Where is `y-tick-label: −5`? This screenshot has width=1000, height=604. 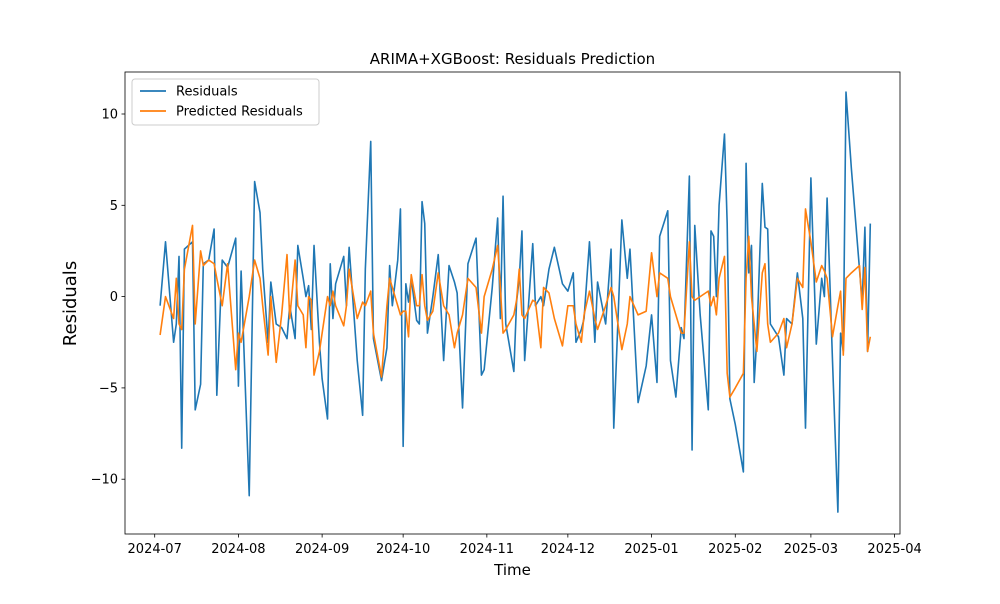 y-tick-label: −5 is located at coordinates (108, 388).